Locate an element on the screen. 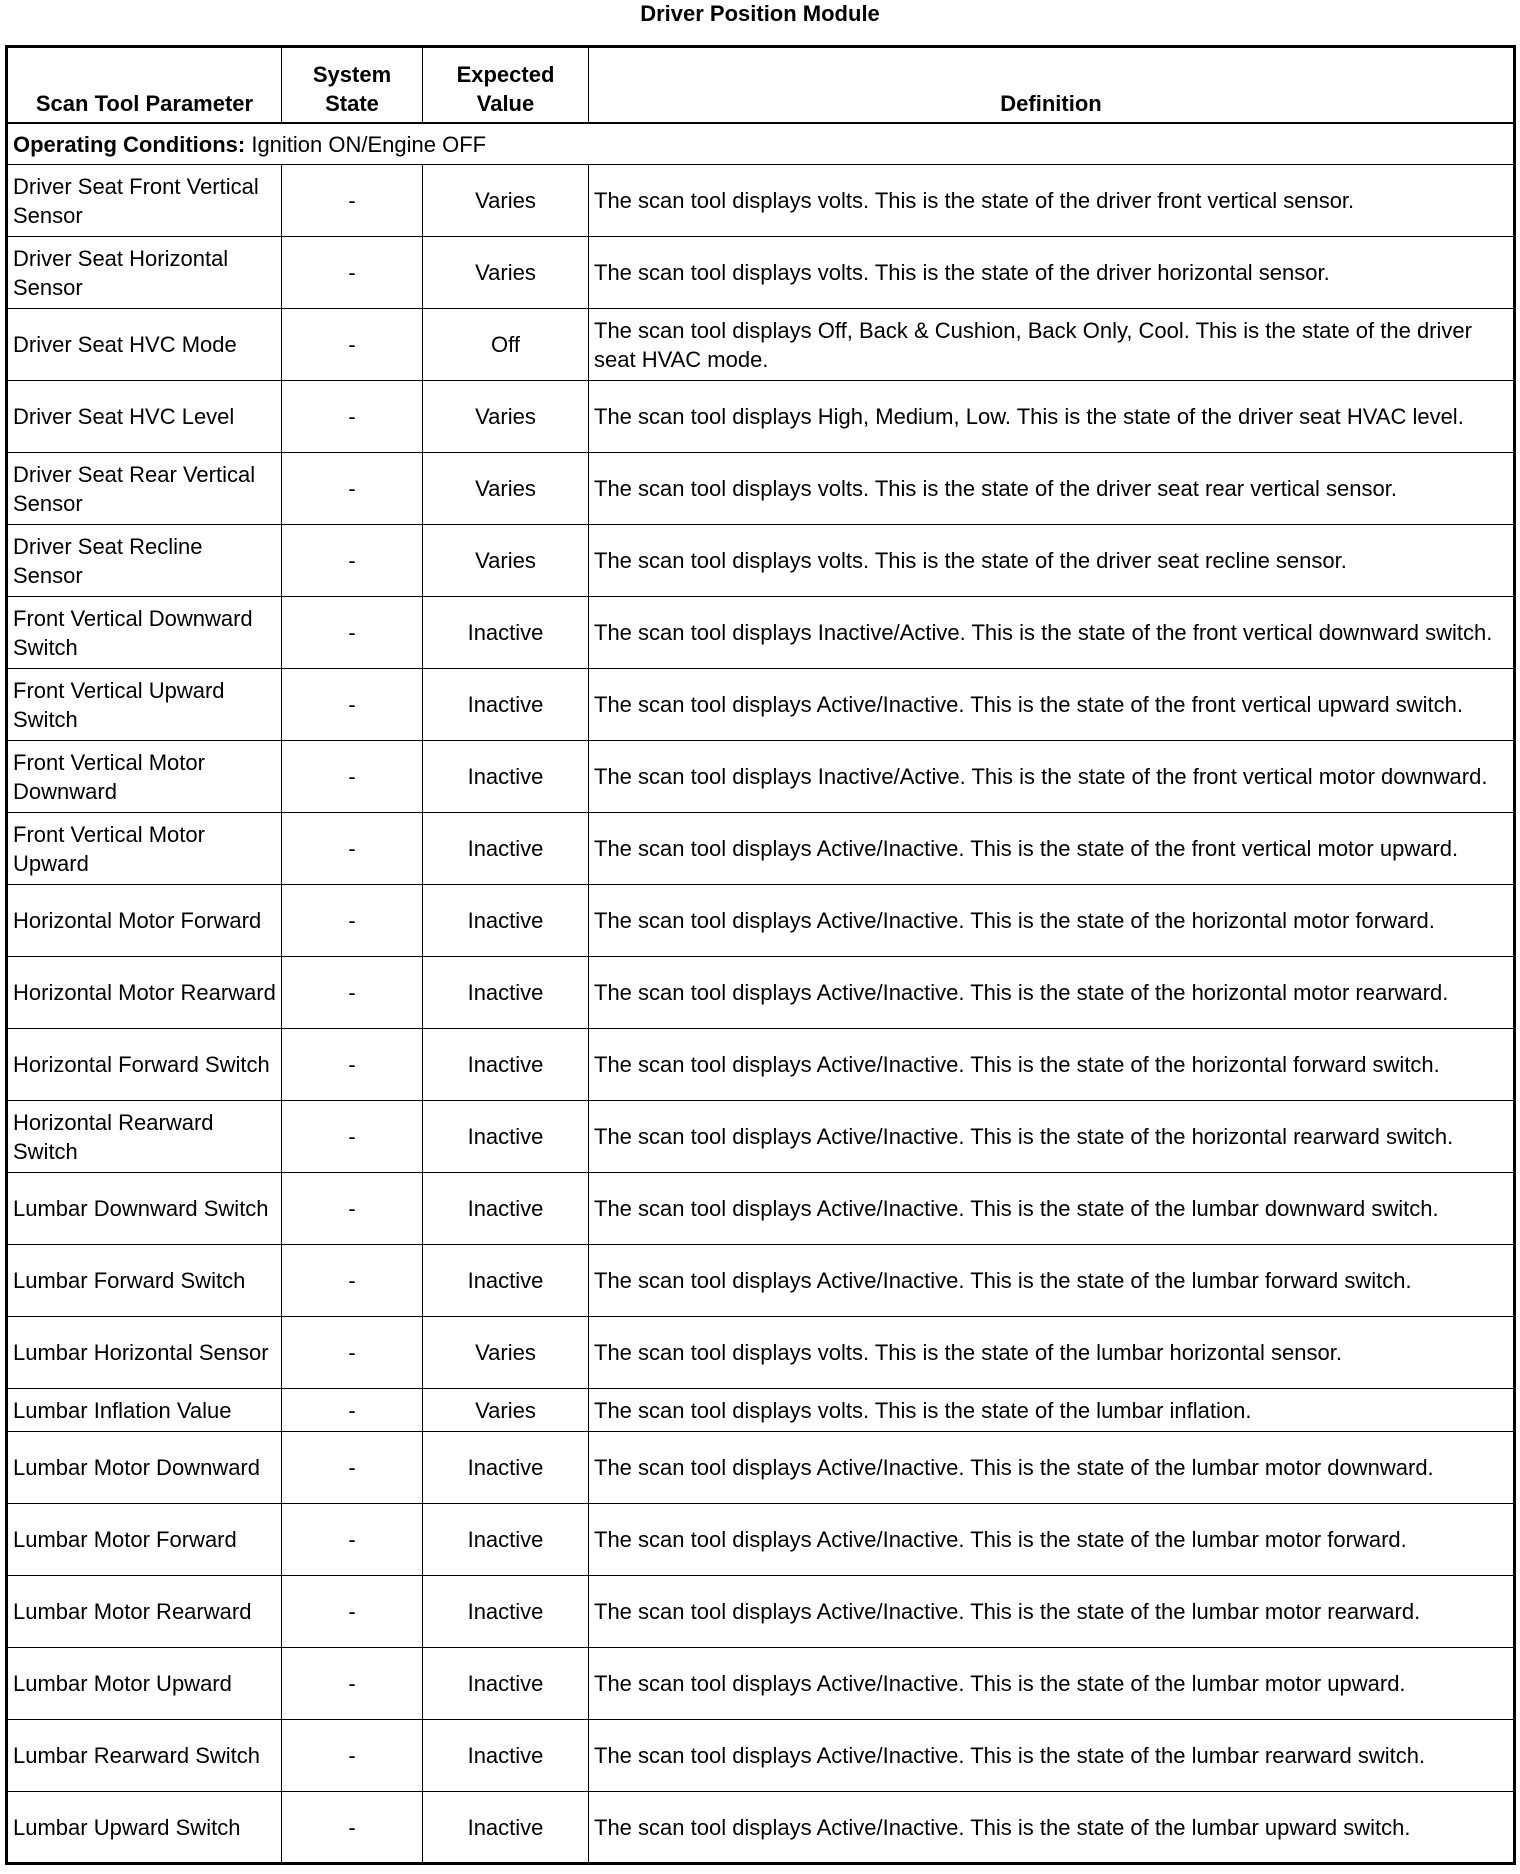  header-expected-value: Expected Value is located at coordinates (505, 85).